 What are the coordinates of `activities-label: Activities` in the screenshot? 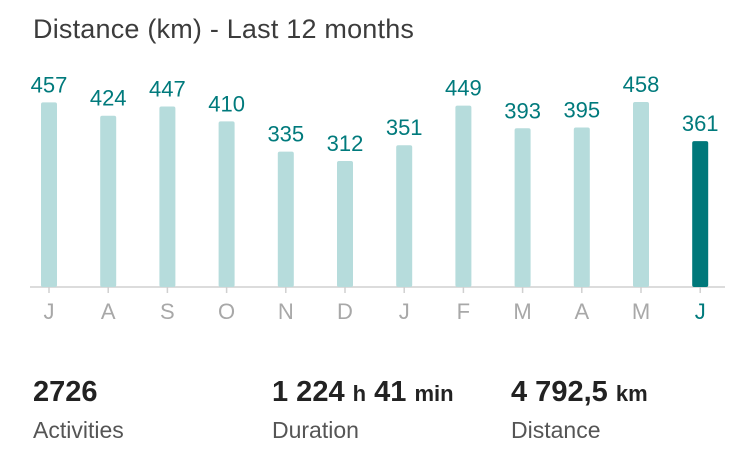 It's located at (78, 430).